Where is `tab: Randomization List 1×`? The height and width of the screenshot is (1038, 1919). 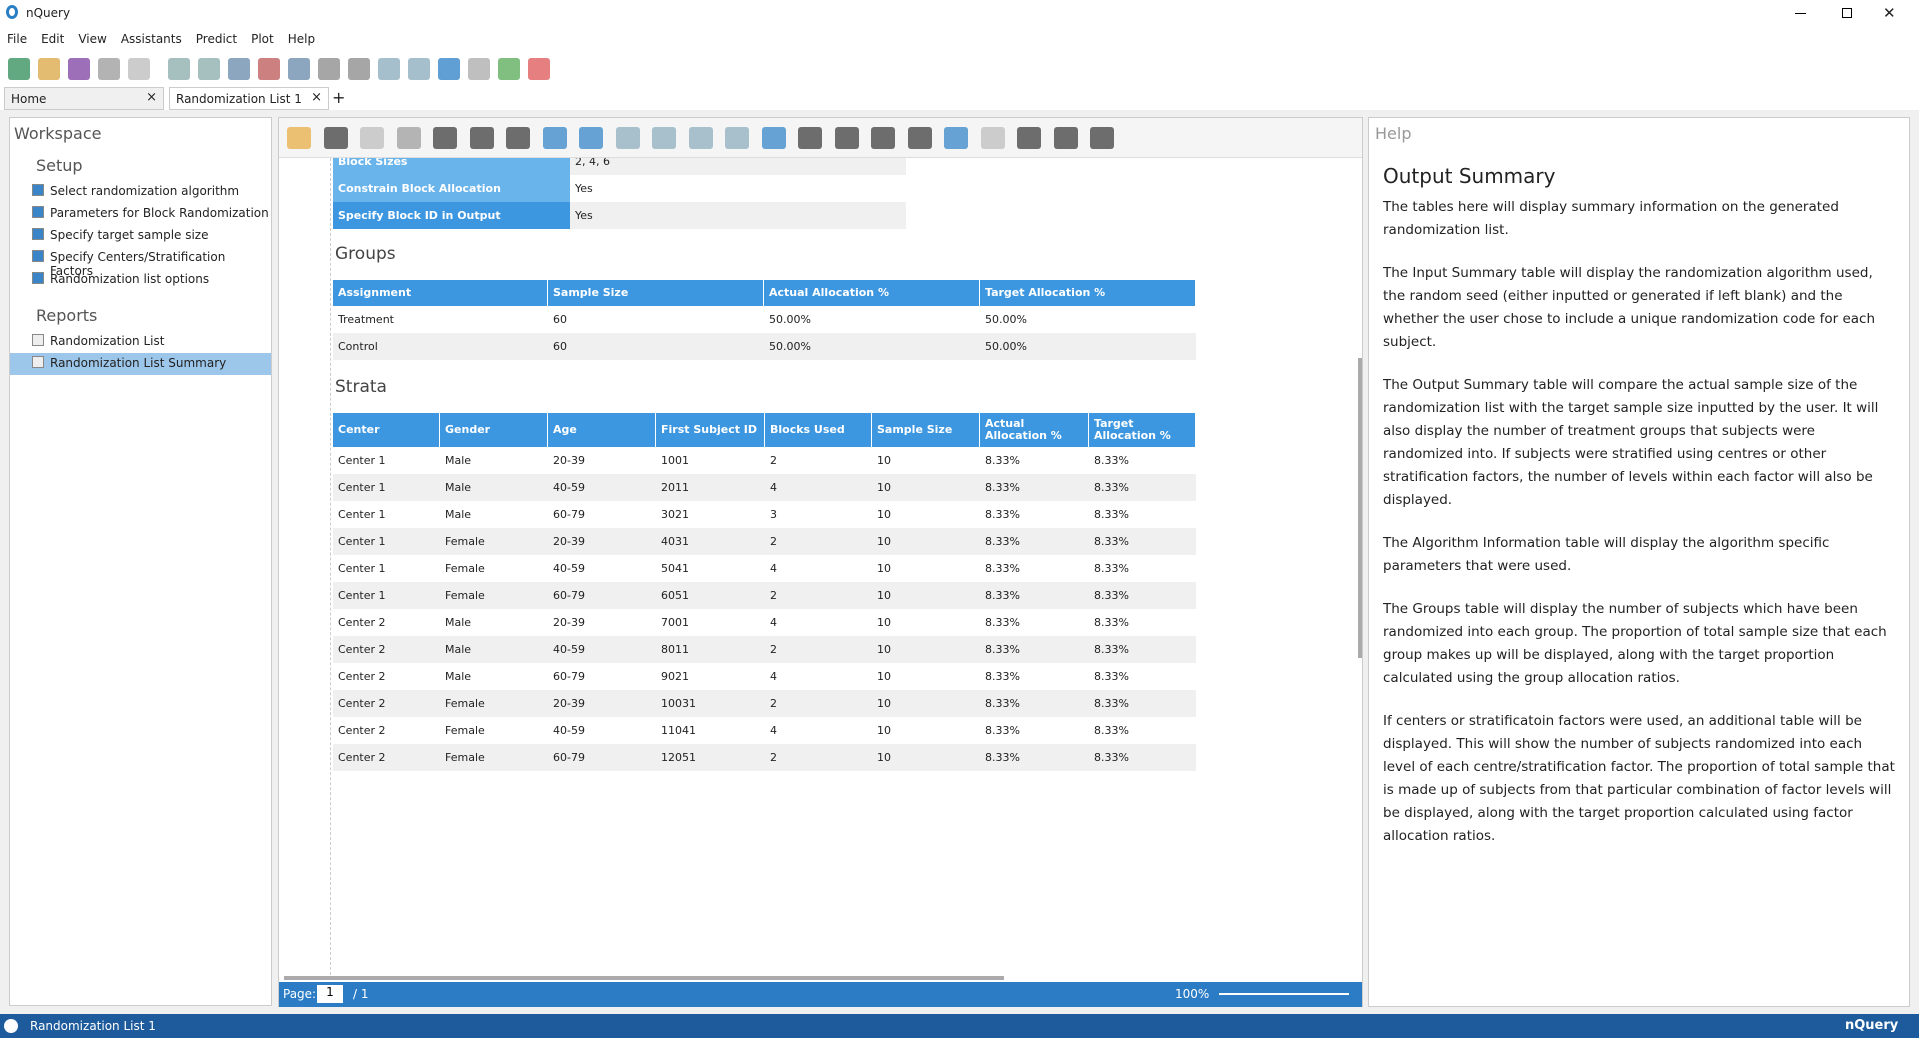 tab: Randomization List 1× is located at coordinates (249, 98).